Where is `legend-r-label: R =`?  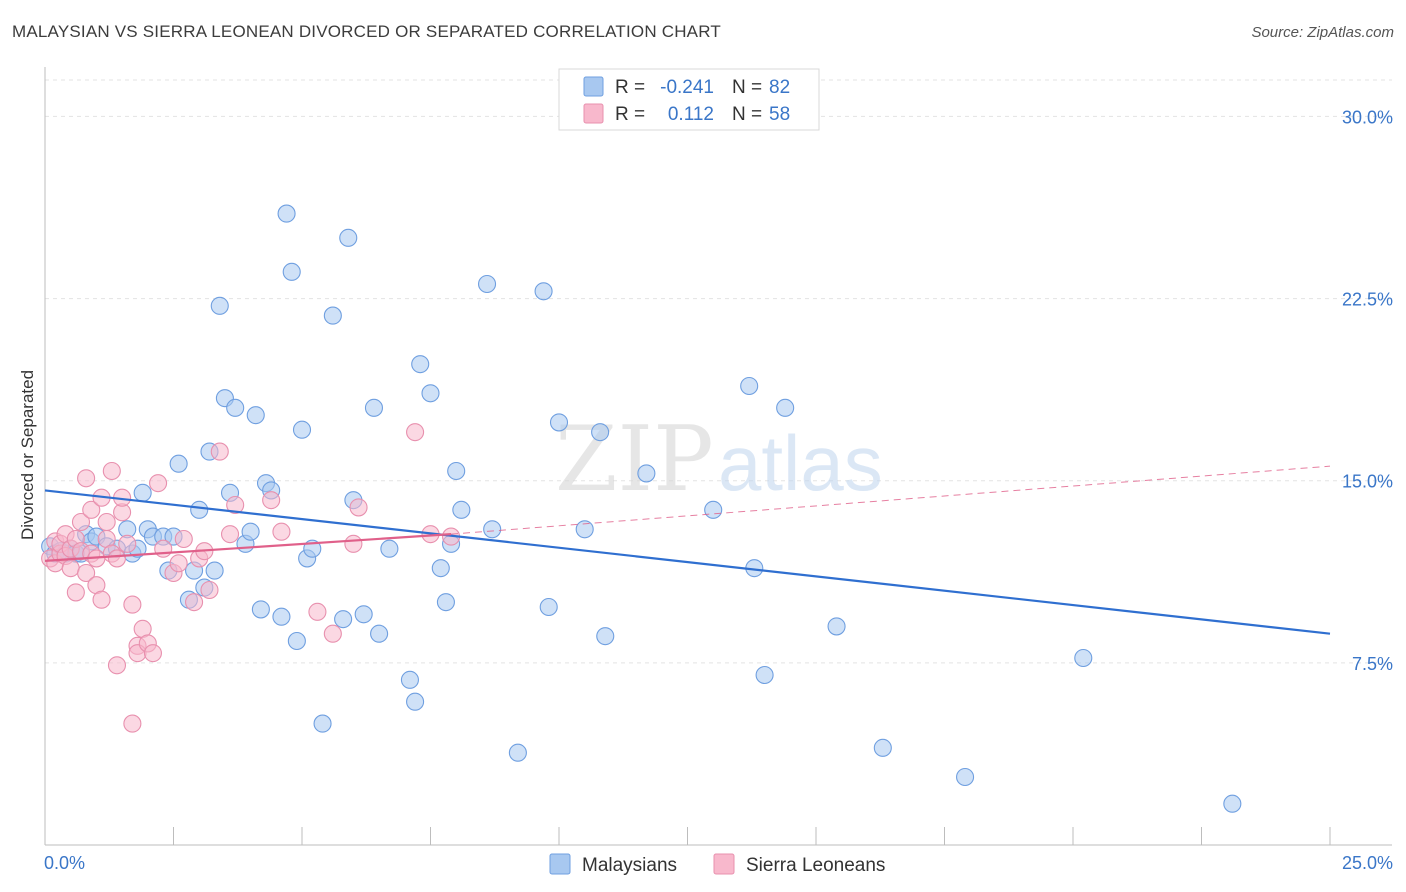
legend-r-label: R = is located at coordinates (630, 114).